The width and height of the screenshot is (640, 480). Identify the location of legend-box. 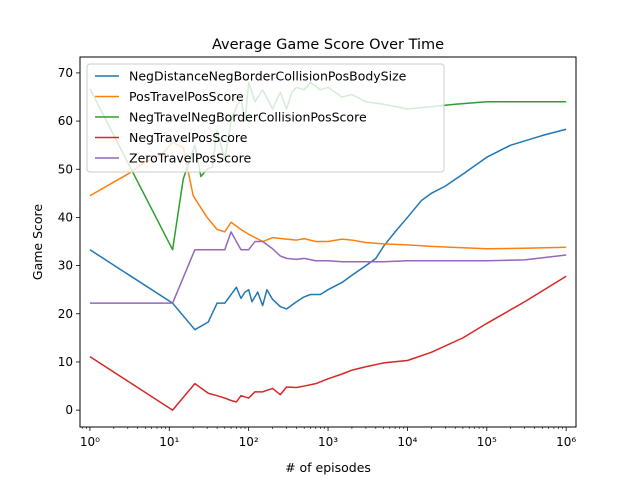
(265, 118).